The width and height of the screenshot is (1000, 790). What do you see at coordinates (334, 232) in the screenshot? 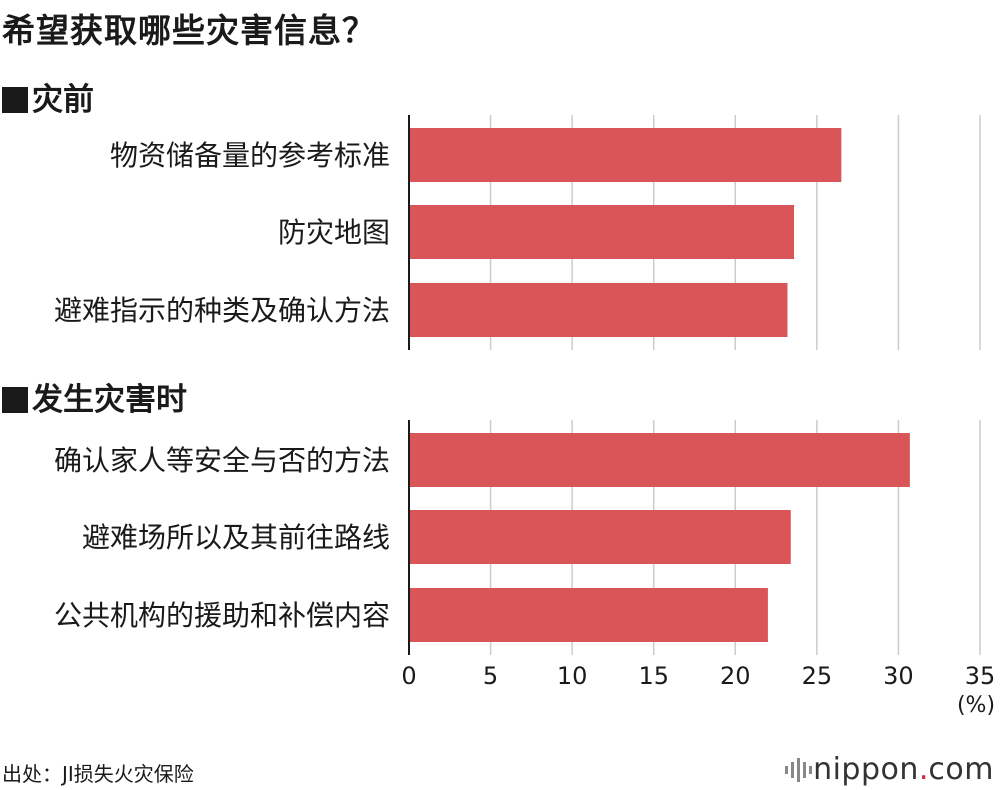
I see `category-label: 防灾地图` at bounding box center [334, 232].